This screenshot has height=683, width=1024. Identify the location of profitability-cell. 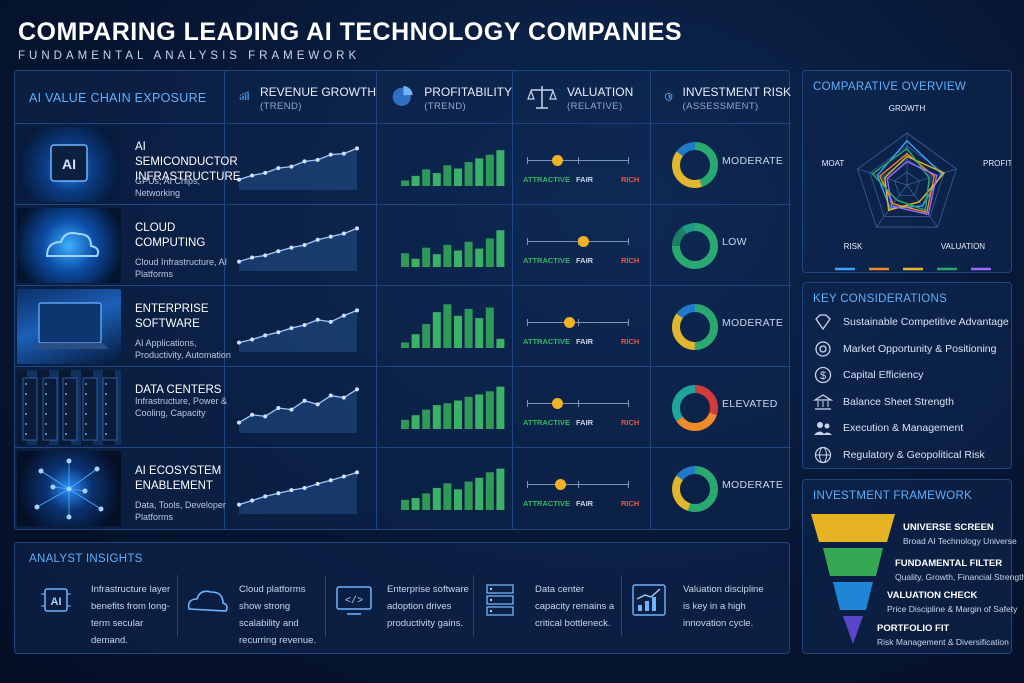
(445, 488).